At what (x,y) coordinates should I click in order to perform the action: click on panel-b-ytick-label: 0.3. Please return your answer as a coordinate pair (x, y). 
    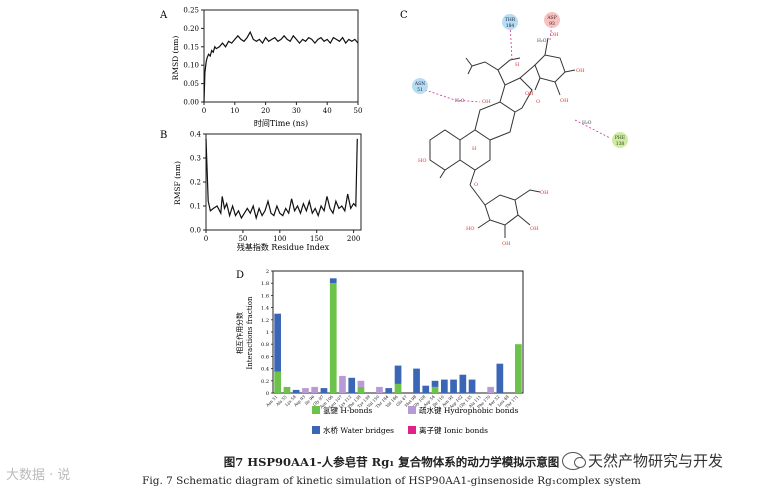
    Looking at the image, I should click on (195, 159).